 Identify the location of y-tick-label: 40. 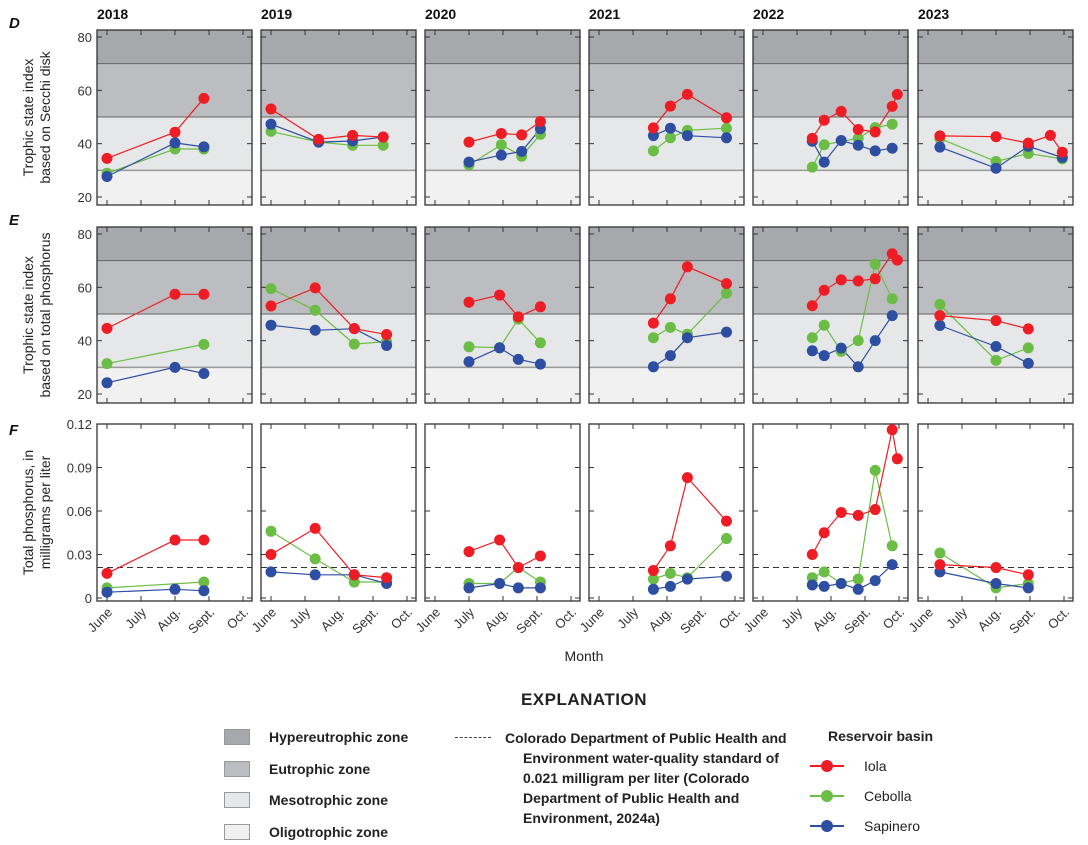
(85, 144).